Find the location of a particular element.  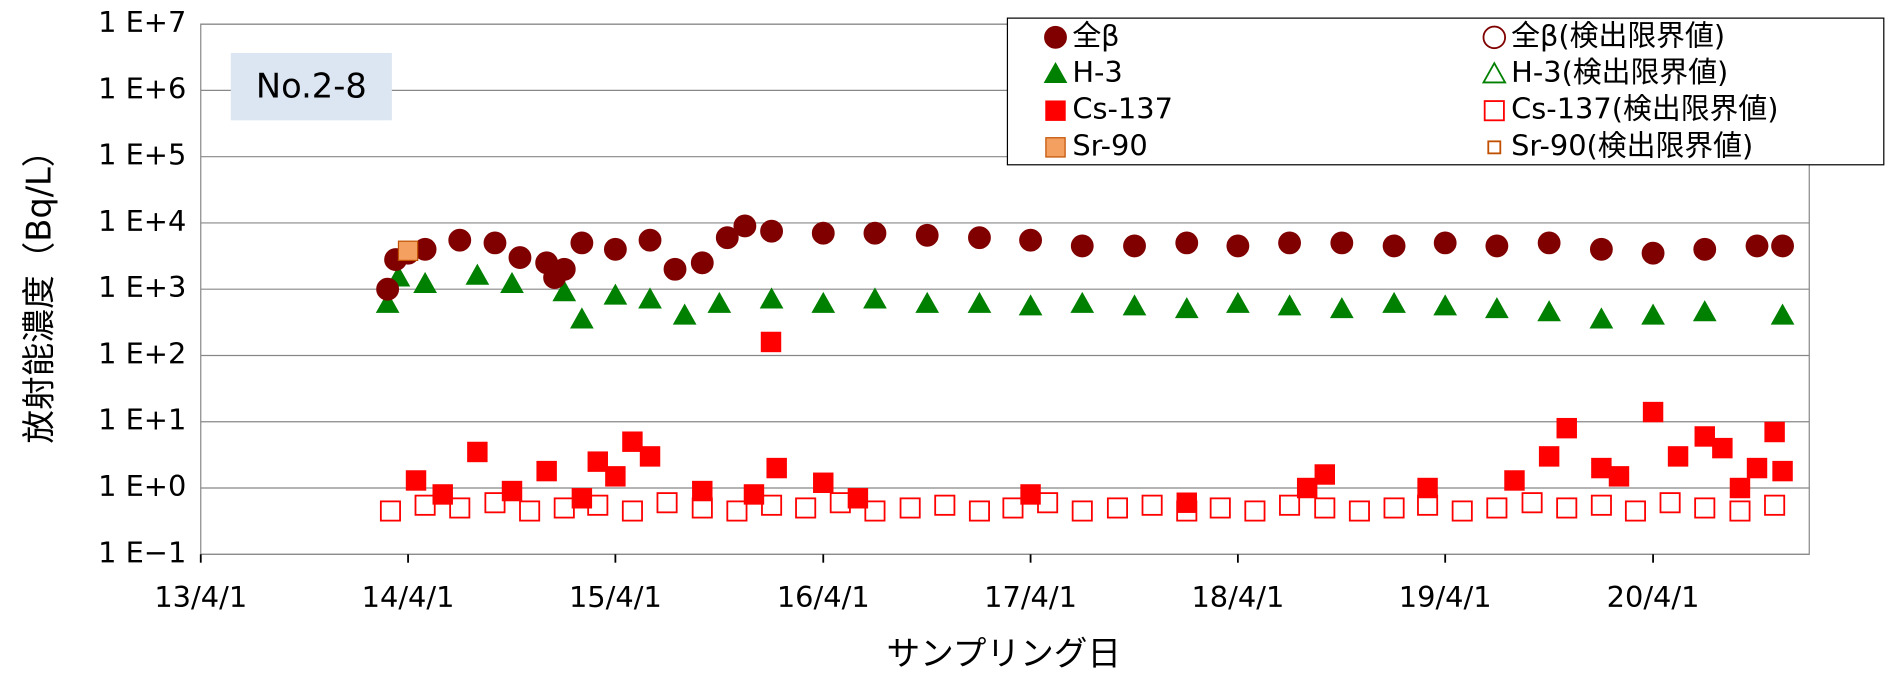

y-tick-label: 1 E+4 is located at coordinates (142, 221).